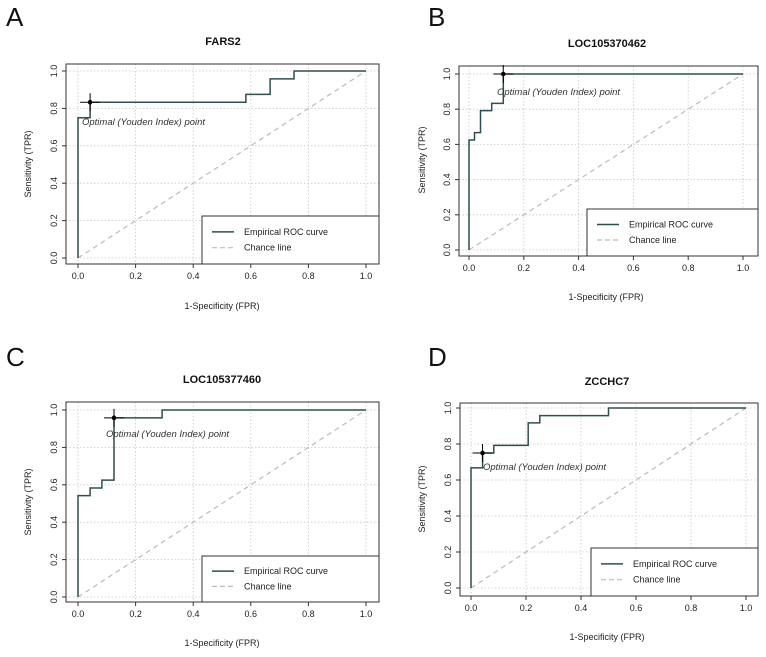 The width and height of the screenshot is (766, 657). Describe the element at coordinates (437, 17) in the screenshot. I see `panel-letter: B` at that location.